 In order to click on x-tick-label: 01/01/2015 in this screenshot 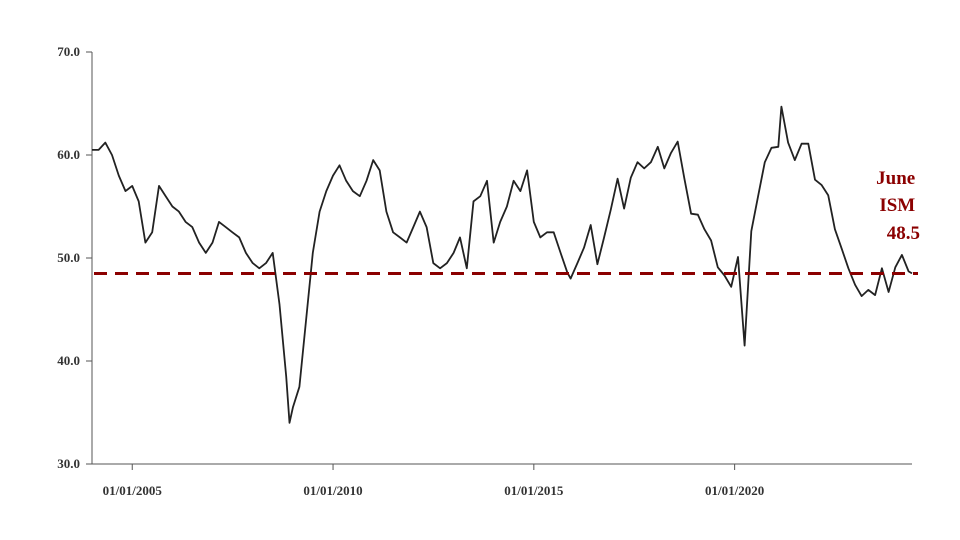, I will do `click(534, 490)`.